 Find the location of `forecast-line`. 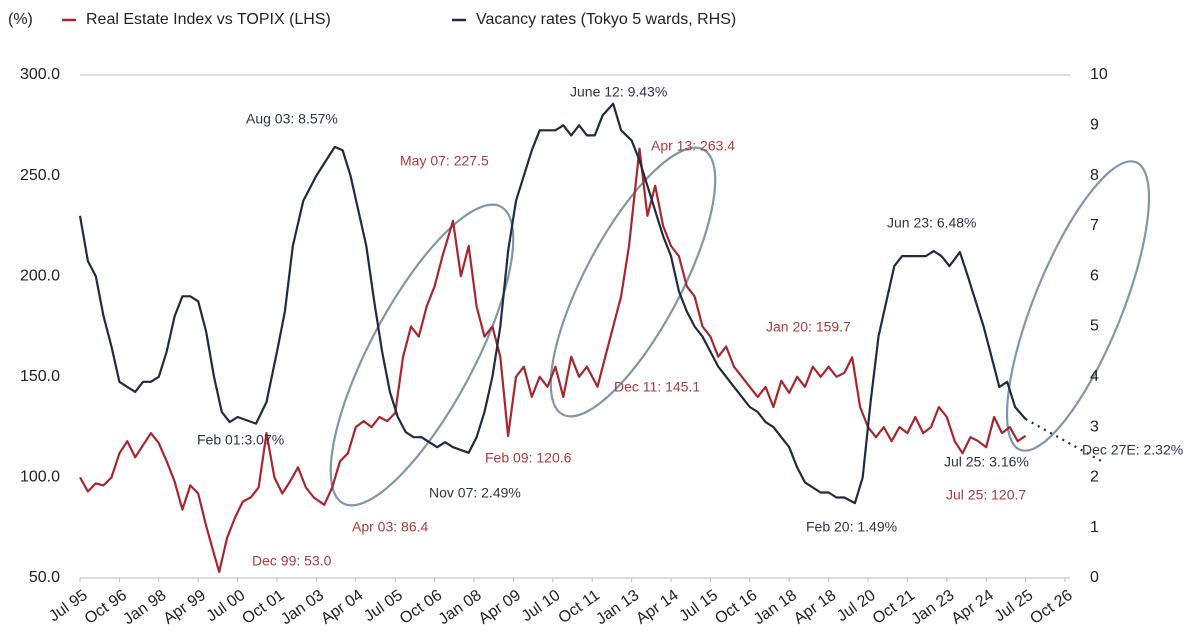

forecast-line is located at coordinates (1064, 440).